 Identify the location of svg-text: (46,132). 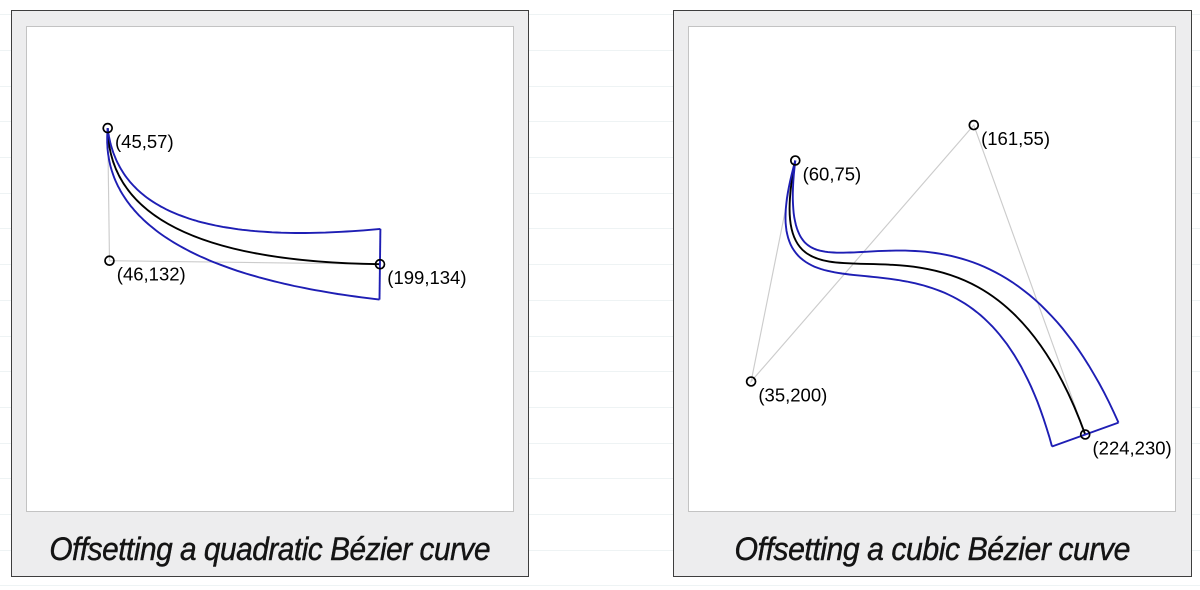
(151, 274).